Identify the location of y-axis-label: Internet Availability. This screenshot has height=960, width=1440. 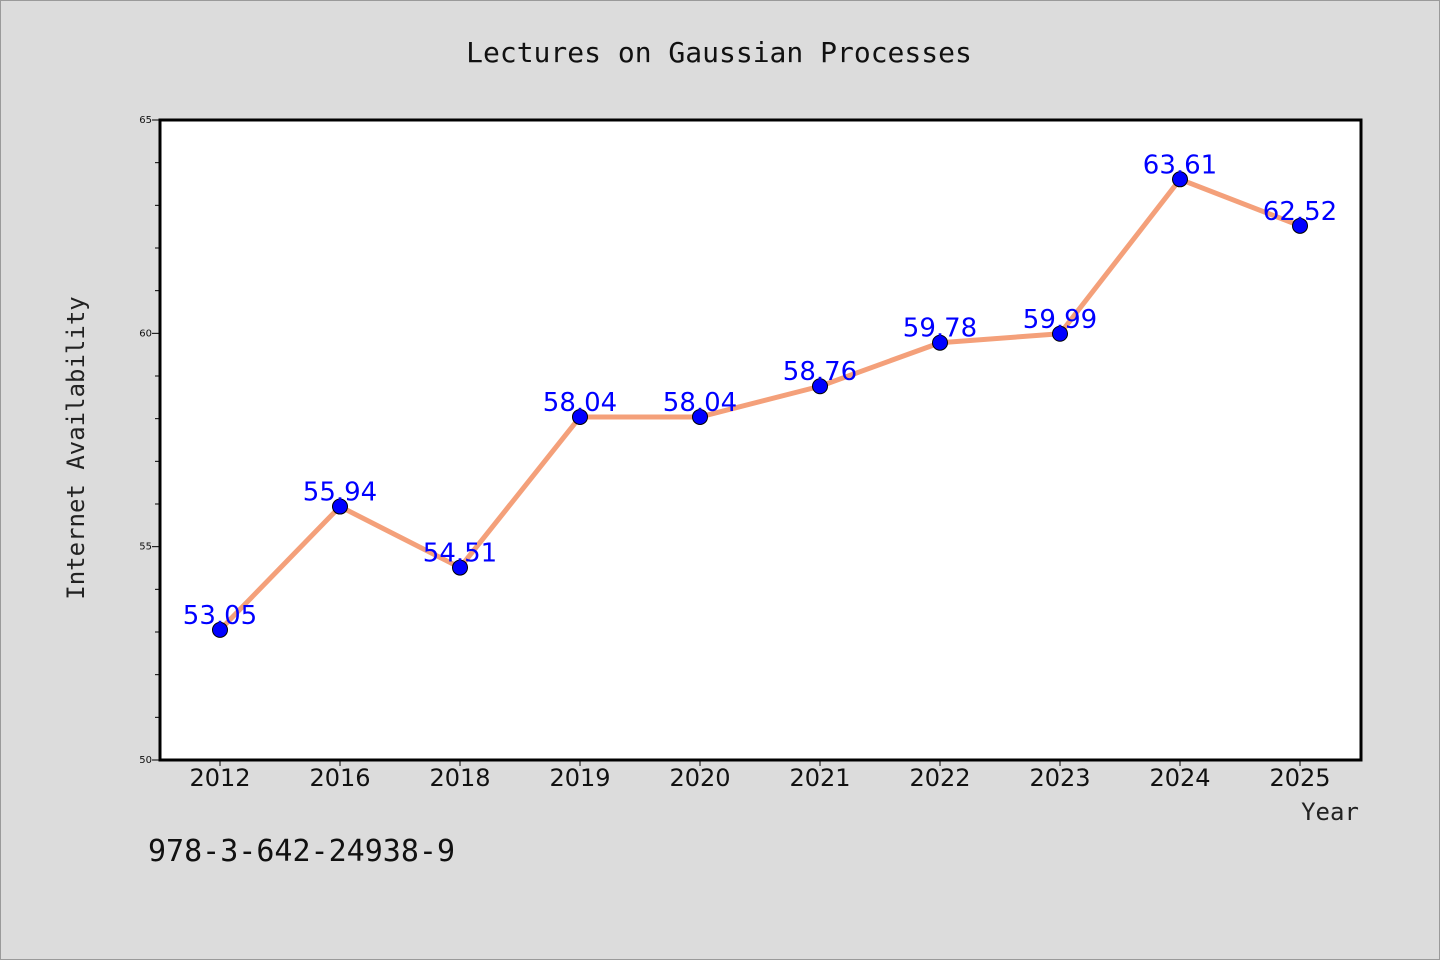
(76, 447).